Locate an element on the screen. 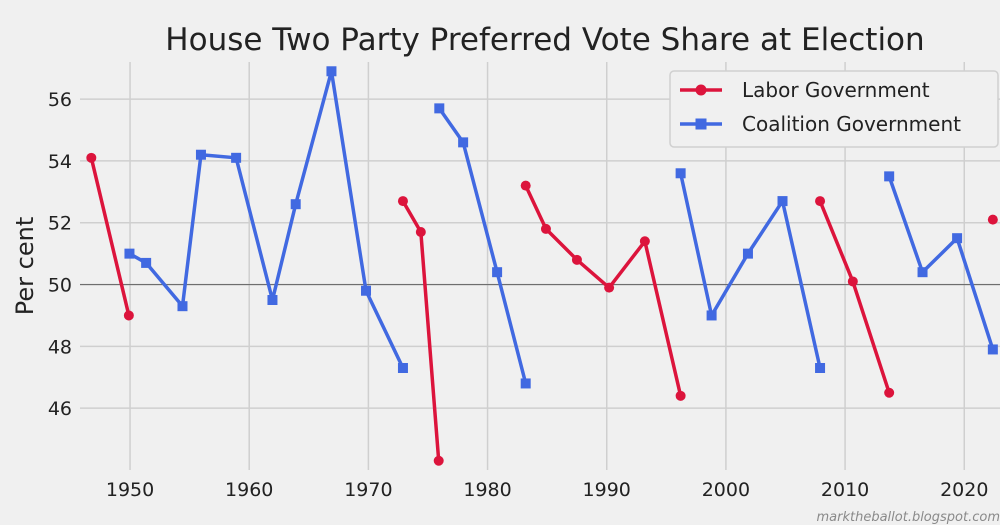  x-tick-label: 2010 is located at coordinates (845, 490).